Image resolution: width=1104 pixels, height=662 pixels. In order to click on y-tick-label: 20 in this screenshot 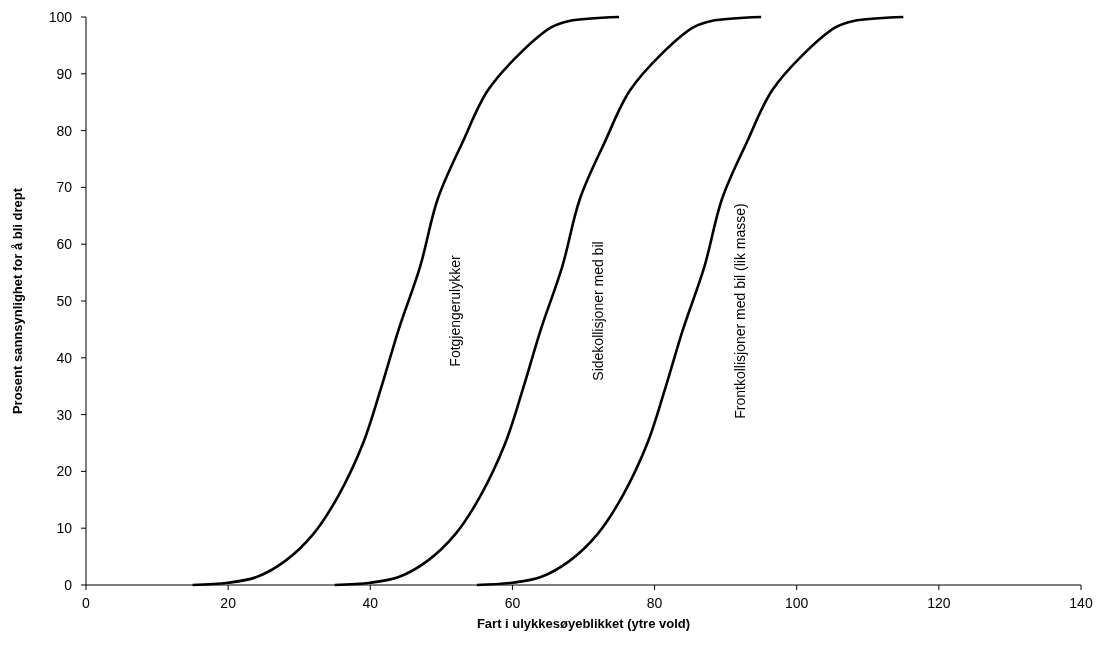, I will do `click(64, 471)`.